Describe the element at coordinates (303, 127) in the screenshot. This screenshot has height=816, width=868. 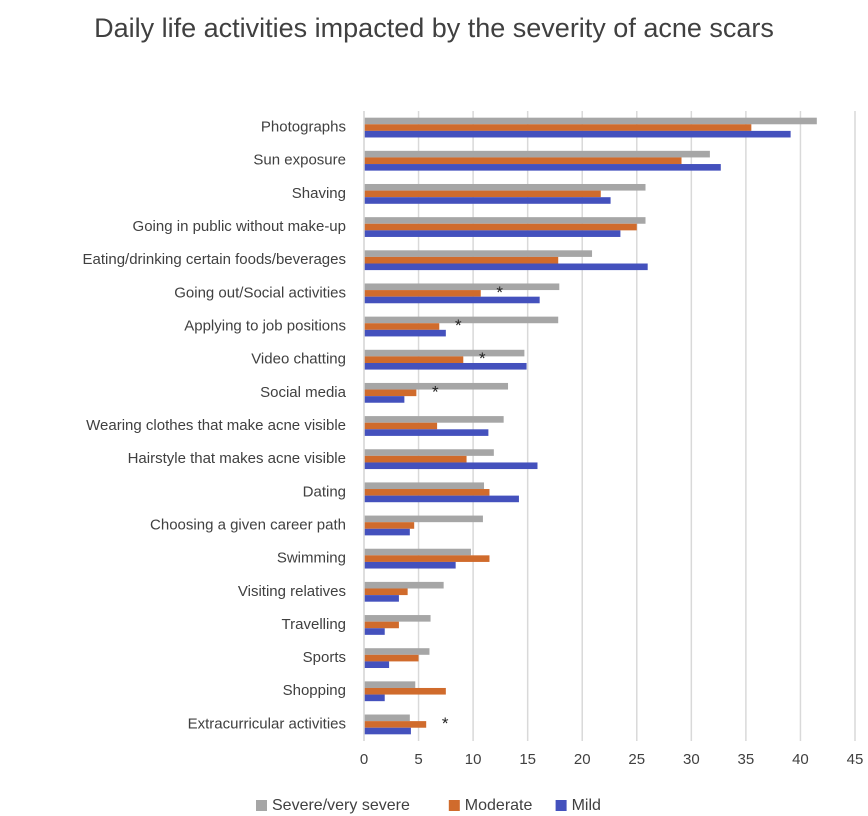
I see `category-label: Photographs` at that location.